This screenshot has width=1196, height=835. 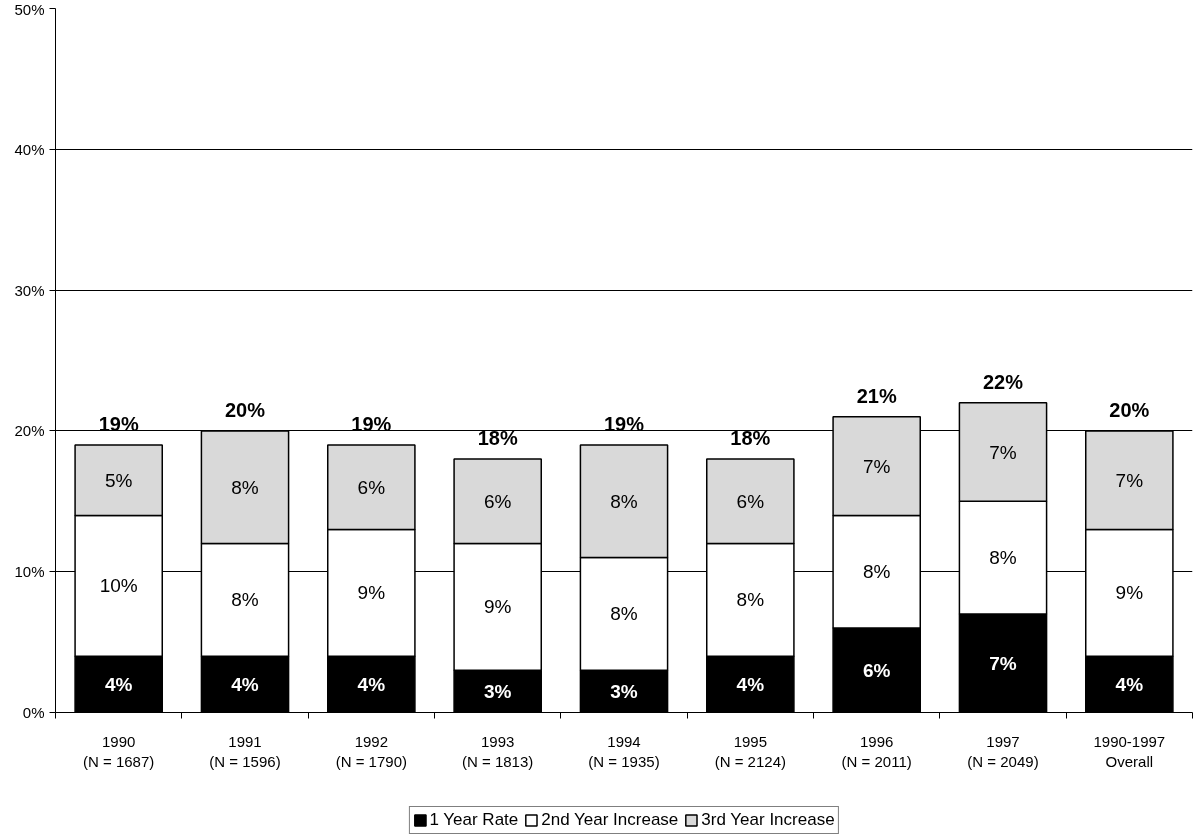 What do you see at coordinates (29, 572) in the screenshot?
I see `y-tick-label: 10%` at bounding box center [29, 572].